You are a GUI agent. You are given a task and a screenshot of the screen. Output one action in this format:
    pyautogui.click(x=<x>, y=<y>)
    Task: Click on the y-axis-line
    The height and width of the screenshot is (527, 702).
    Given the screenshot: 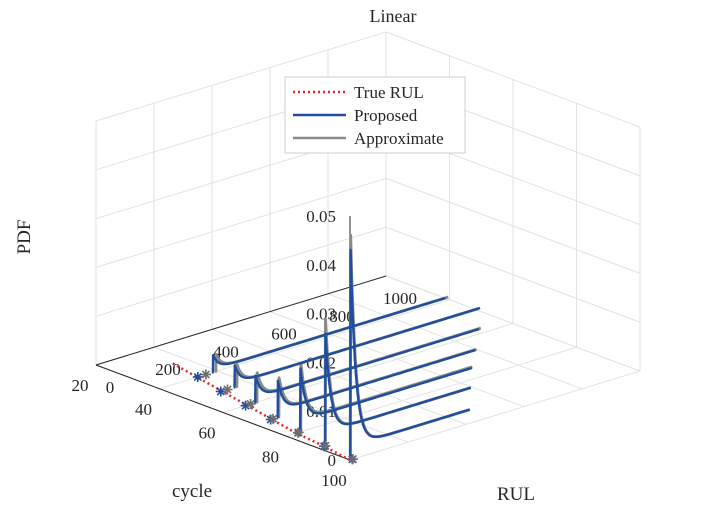 What is the action you would take?
    pyautogui.click(x=223, y=412)
    